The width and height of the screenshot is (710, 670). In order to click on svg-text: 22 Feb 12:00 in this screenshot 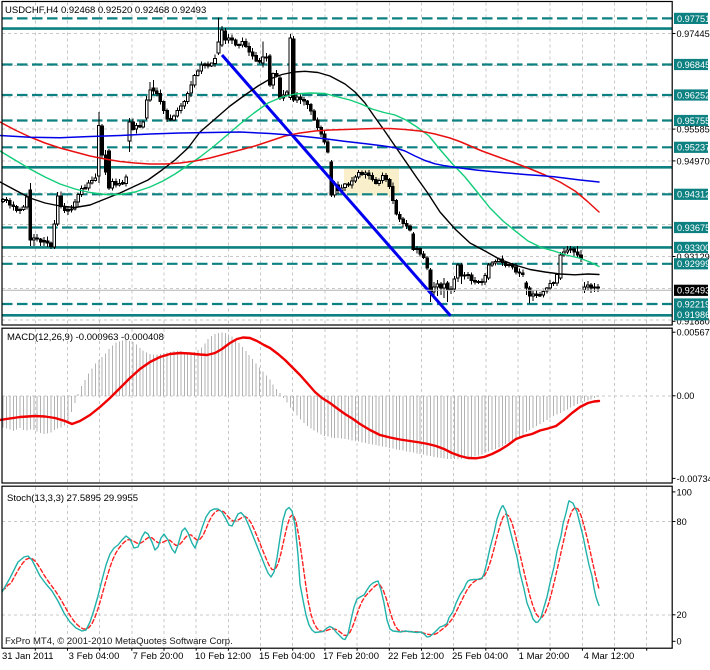, I will do `click(416, 656)`.